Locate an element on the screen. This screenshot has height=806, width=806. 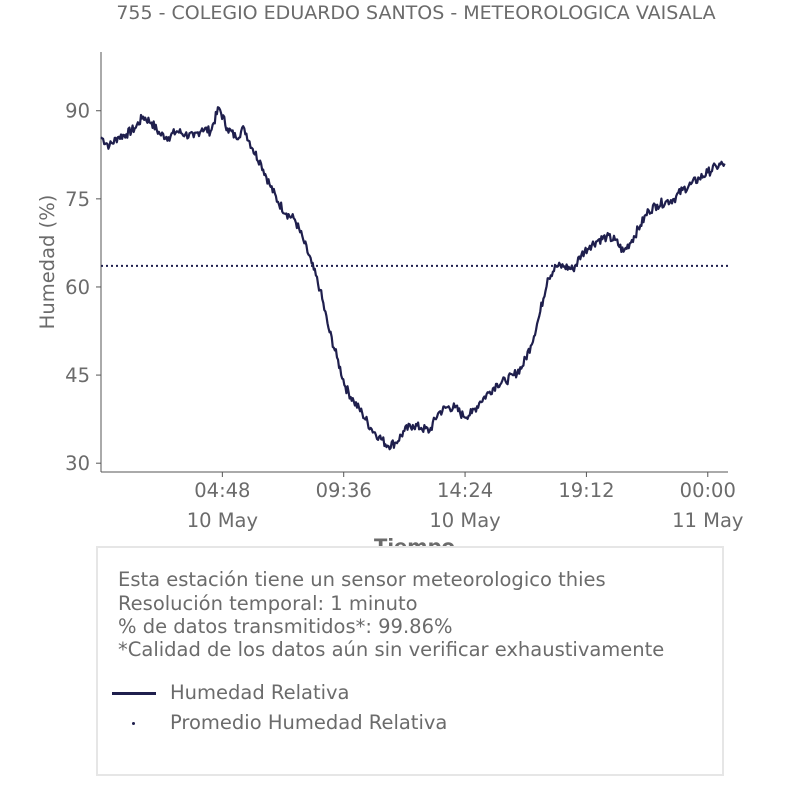
x-tick-time-label: 04:48 is located at coordinates (222, 490).